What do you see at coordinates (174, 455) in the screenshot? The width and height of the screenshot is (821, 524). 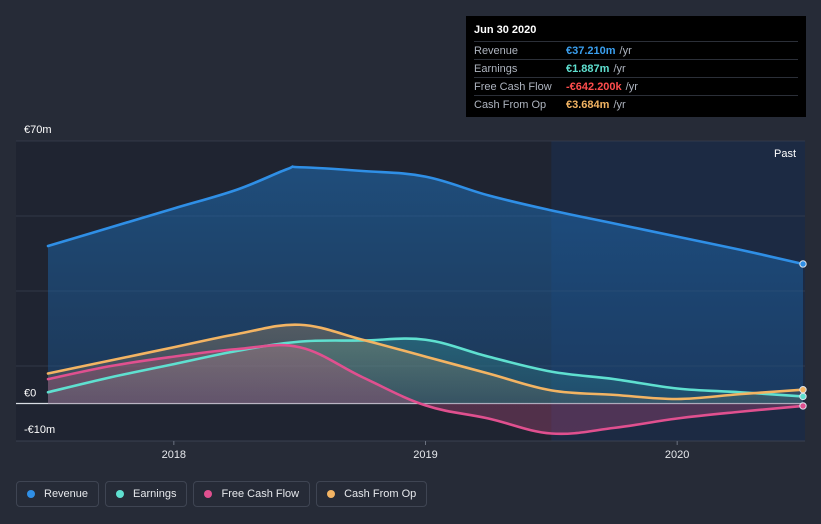 I see `x-tick-label-0: 2018` at bounding box center [174, 455].